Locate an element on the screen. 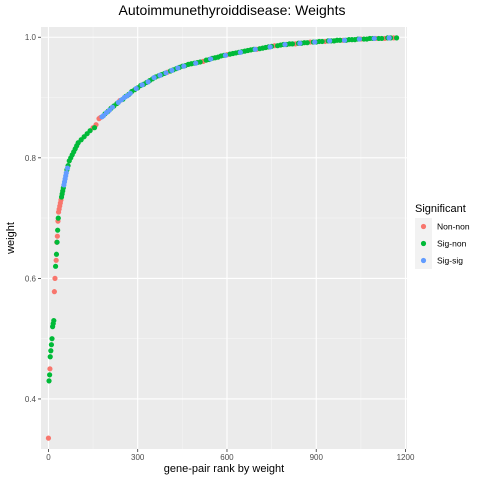  x-tick-label: 900 is located at coordinates (317, 457).